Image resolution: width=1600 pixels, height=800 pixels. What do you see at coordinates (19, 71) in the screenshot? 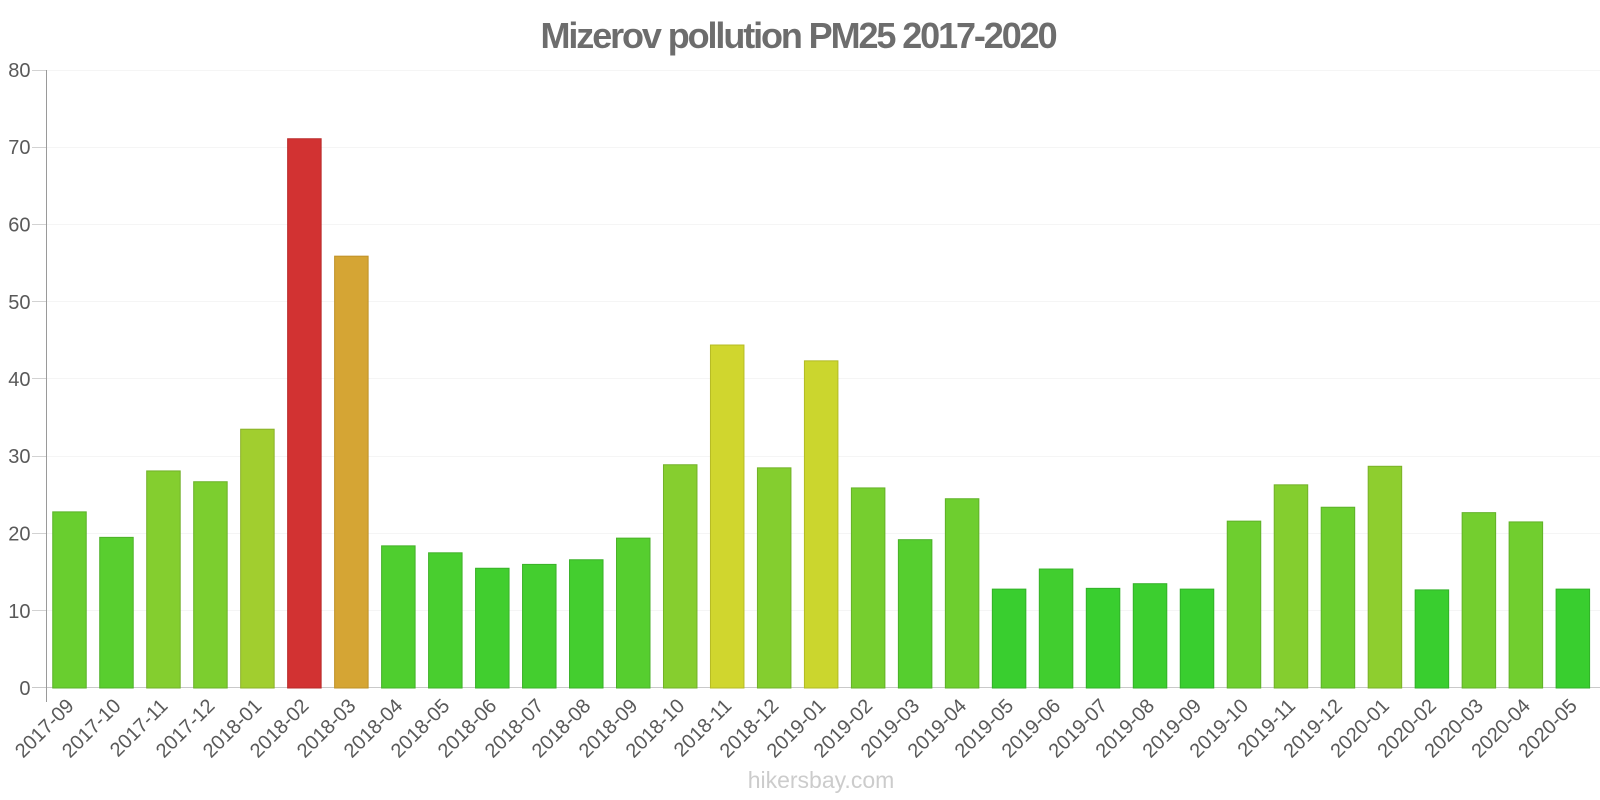
I see `svg-text: 80` at bounding box center [19, 71].